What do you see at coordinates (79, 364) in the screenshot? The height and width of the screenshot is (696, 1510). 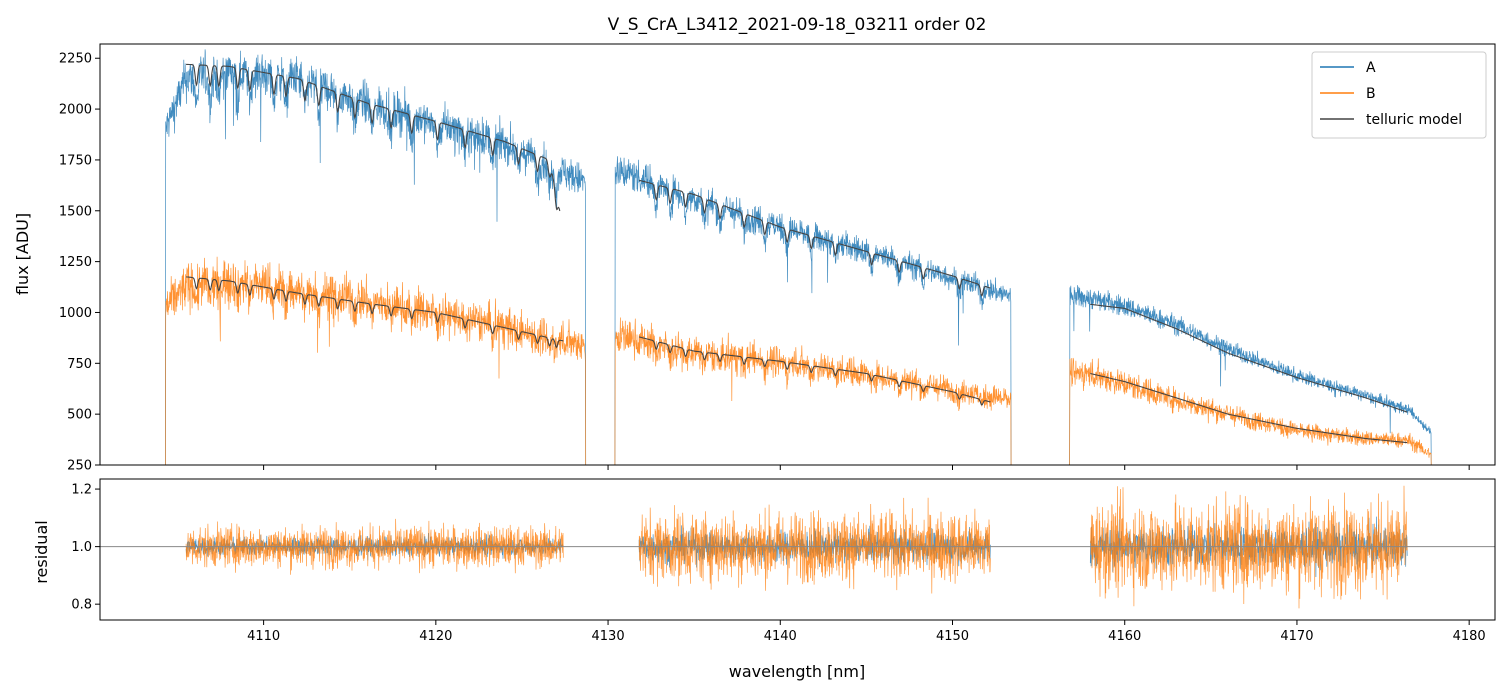 I see `top-ytick-label: 750` at bounding box center [79, 364].